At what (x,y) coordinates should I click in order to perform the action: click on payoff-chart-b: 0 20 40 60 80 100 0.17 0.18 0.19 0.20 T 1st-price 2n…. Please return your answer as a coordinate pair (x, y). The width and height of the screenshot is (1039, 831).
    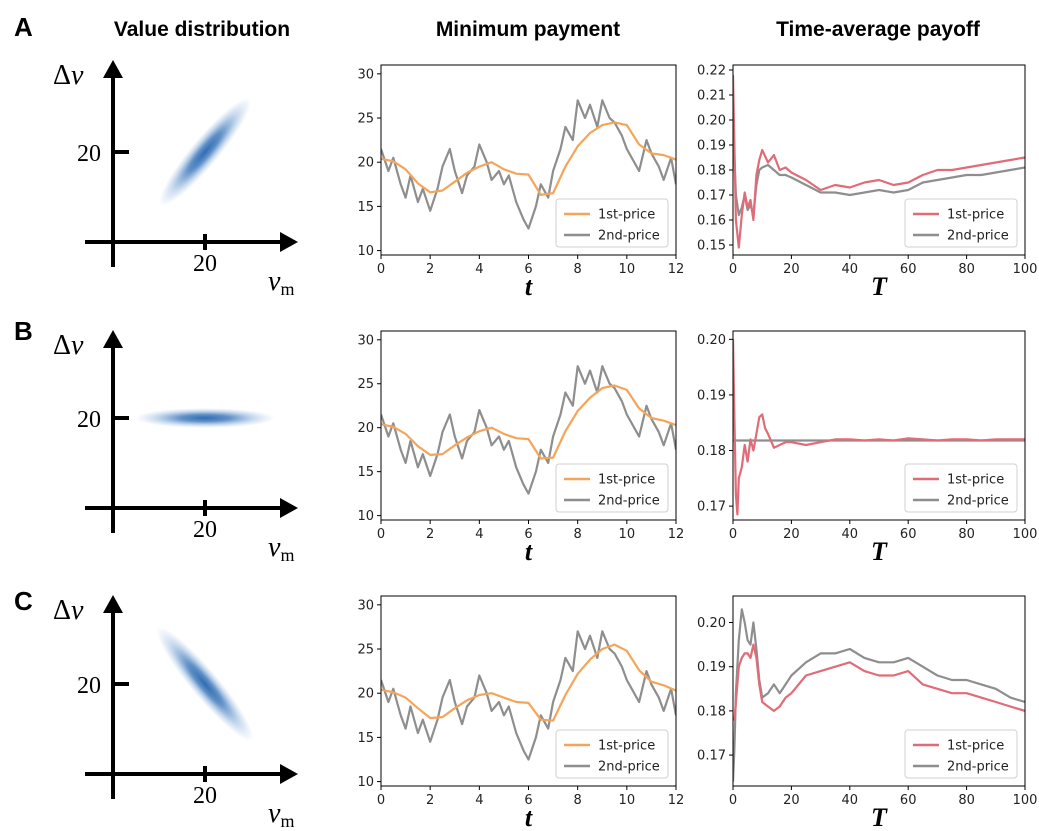
    Looking at the image, I should click on (867, 448).